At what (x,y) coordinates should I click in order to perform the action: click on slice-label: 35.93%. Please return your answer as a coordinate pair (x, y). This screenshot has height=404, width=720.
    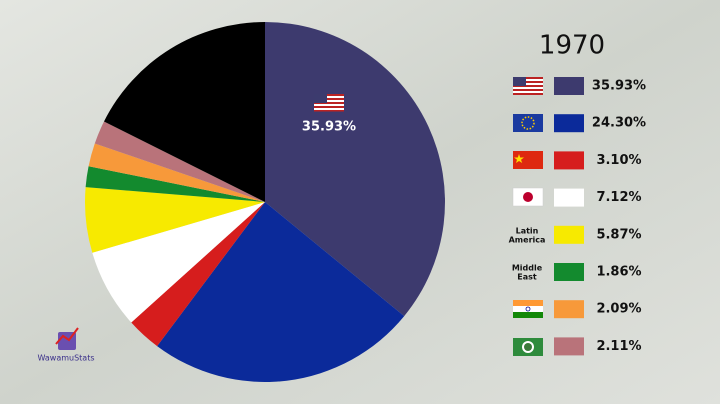
    Looking at the image, I should click on (329, 127).